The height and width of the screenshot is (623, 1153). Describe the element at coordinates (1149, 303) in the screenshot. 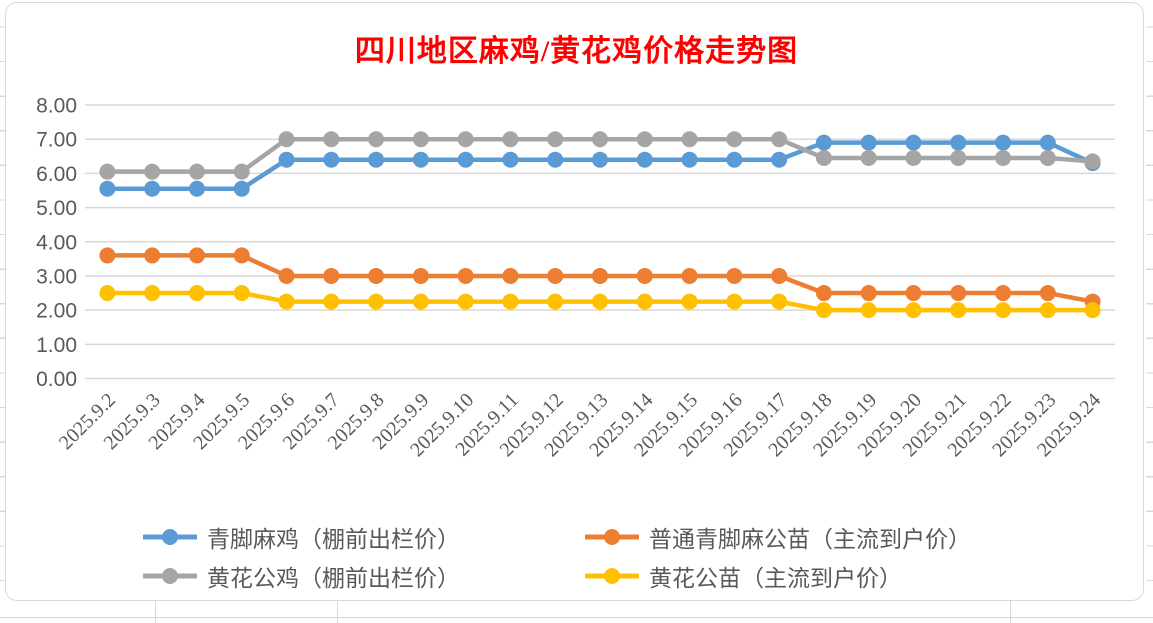

I see `worksheet-gridlines-right` at that location.